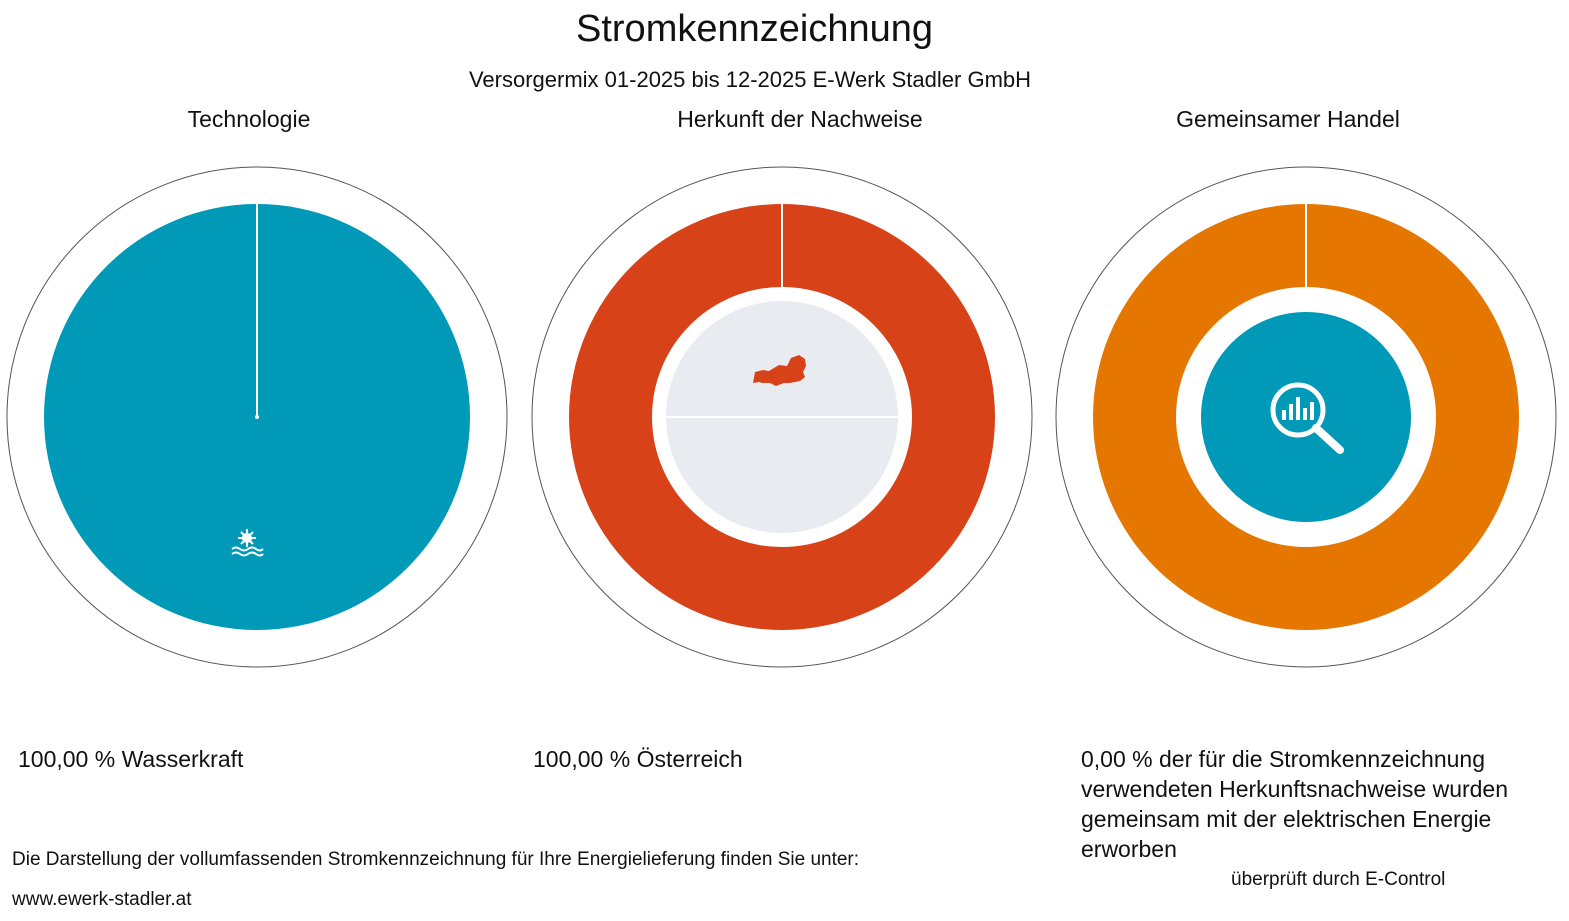 This screenshot has width=1569, height=921. Describe the element at coordinates (1338, 879) in the screenshot. I see `verified-note: überprüft durch E-Control` at that location.